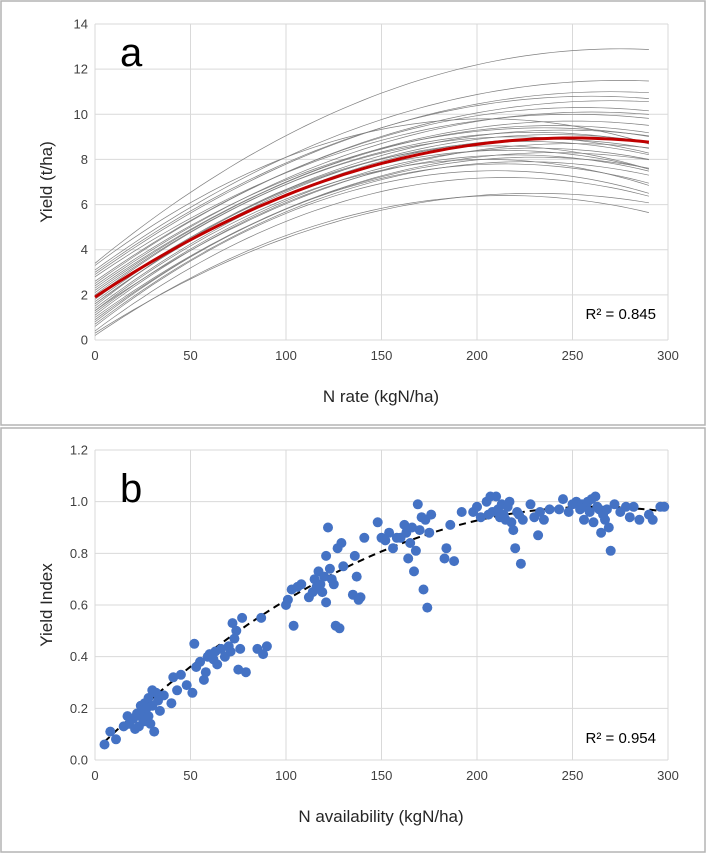 Image resolution: width=707 pixels, height=855 pixels. I want to click on x-tick-label-b: 0, so click(94, 775).